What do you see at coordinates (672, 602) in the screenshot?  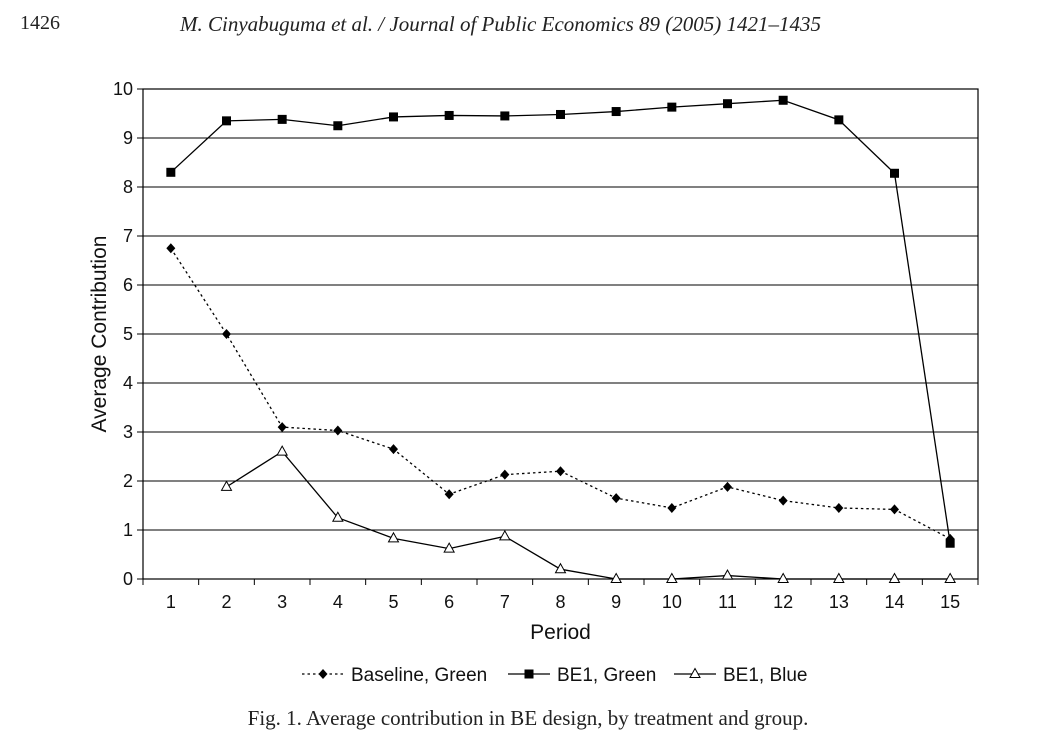 I see `x-tick-label: 10` at bounding box center [672, 602].